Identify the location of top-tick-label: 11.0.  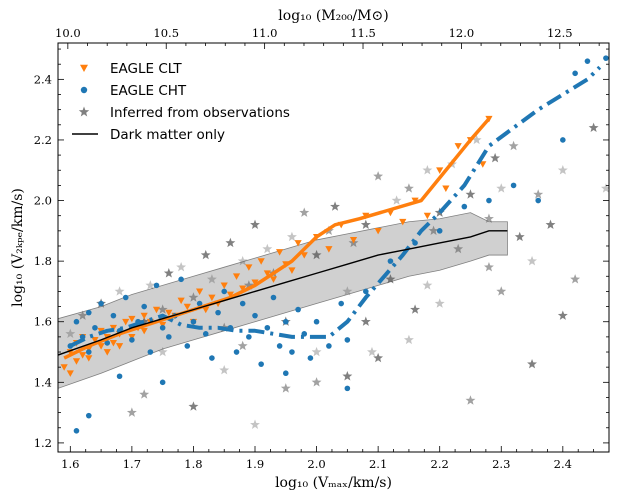
(265, 33).